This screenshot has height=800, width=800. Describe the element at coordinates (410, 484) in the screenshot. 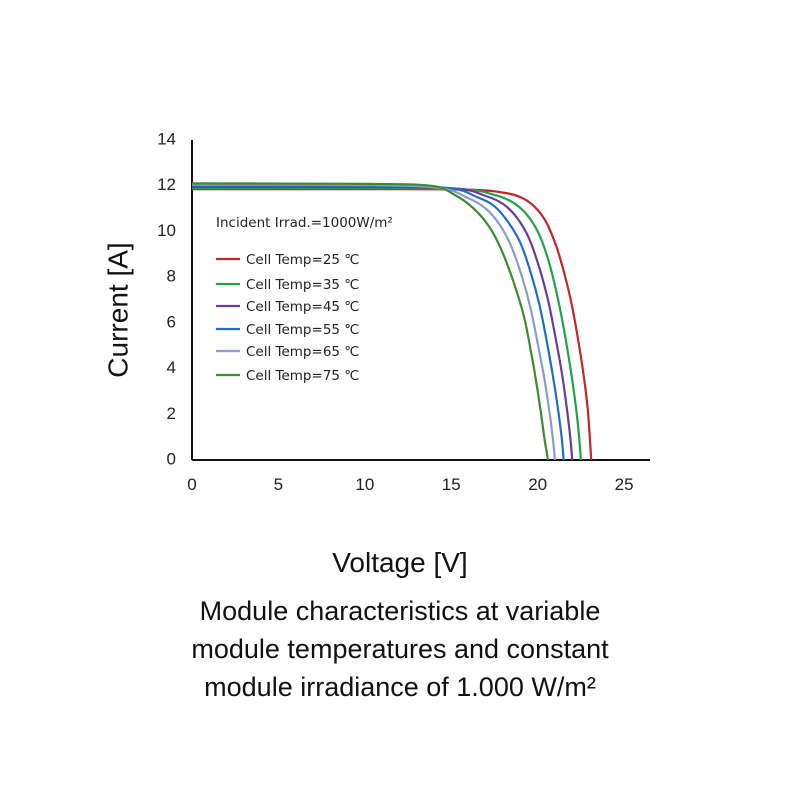

I see `x-tick-labels: 0 5 10 15 20 25` at that location.